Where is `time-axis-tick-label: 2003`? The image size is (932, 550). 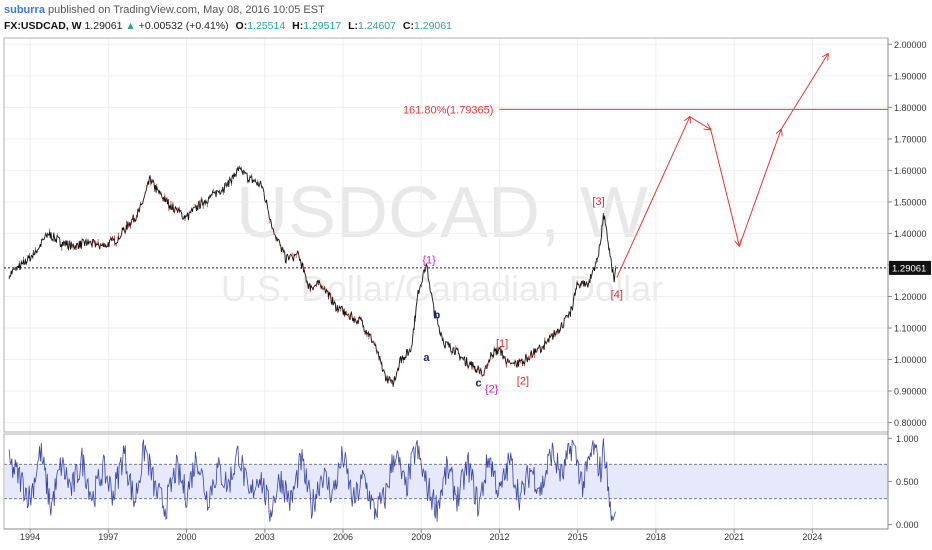
time-axis-tick-label: 2003 is located at coordinates (265, 537).